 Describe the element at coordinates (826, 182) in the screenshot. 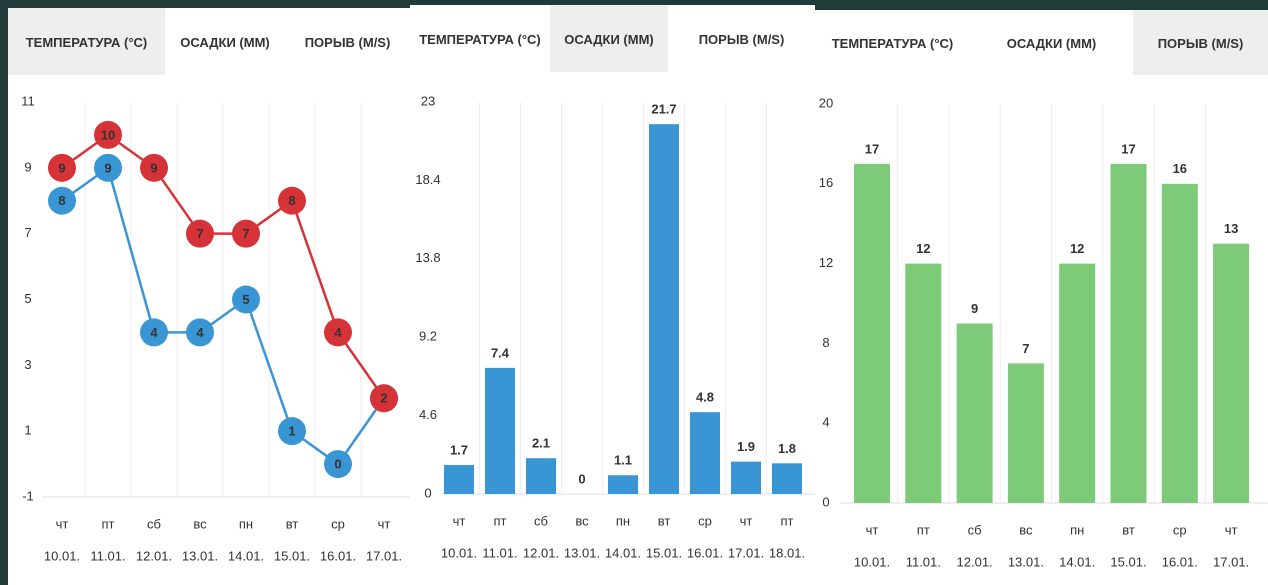

I see `y-tick-label: 16` at that location.